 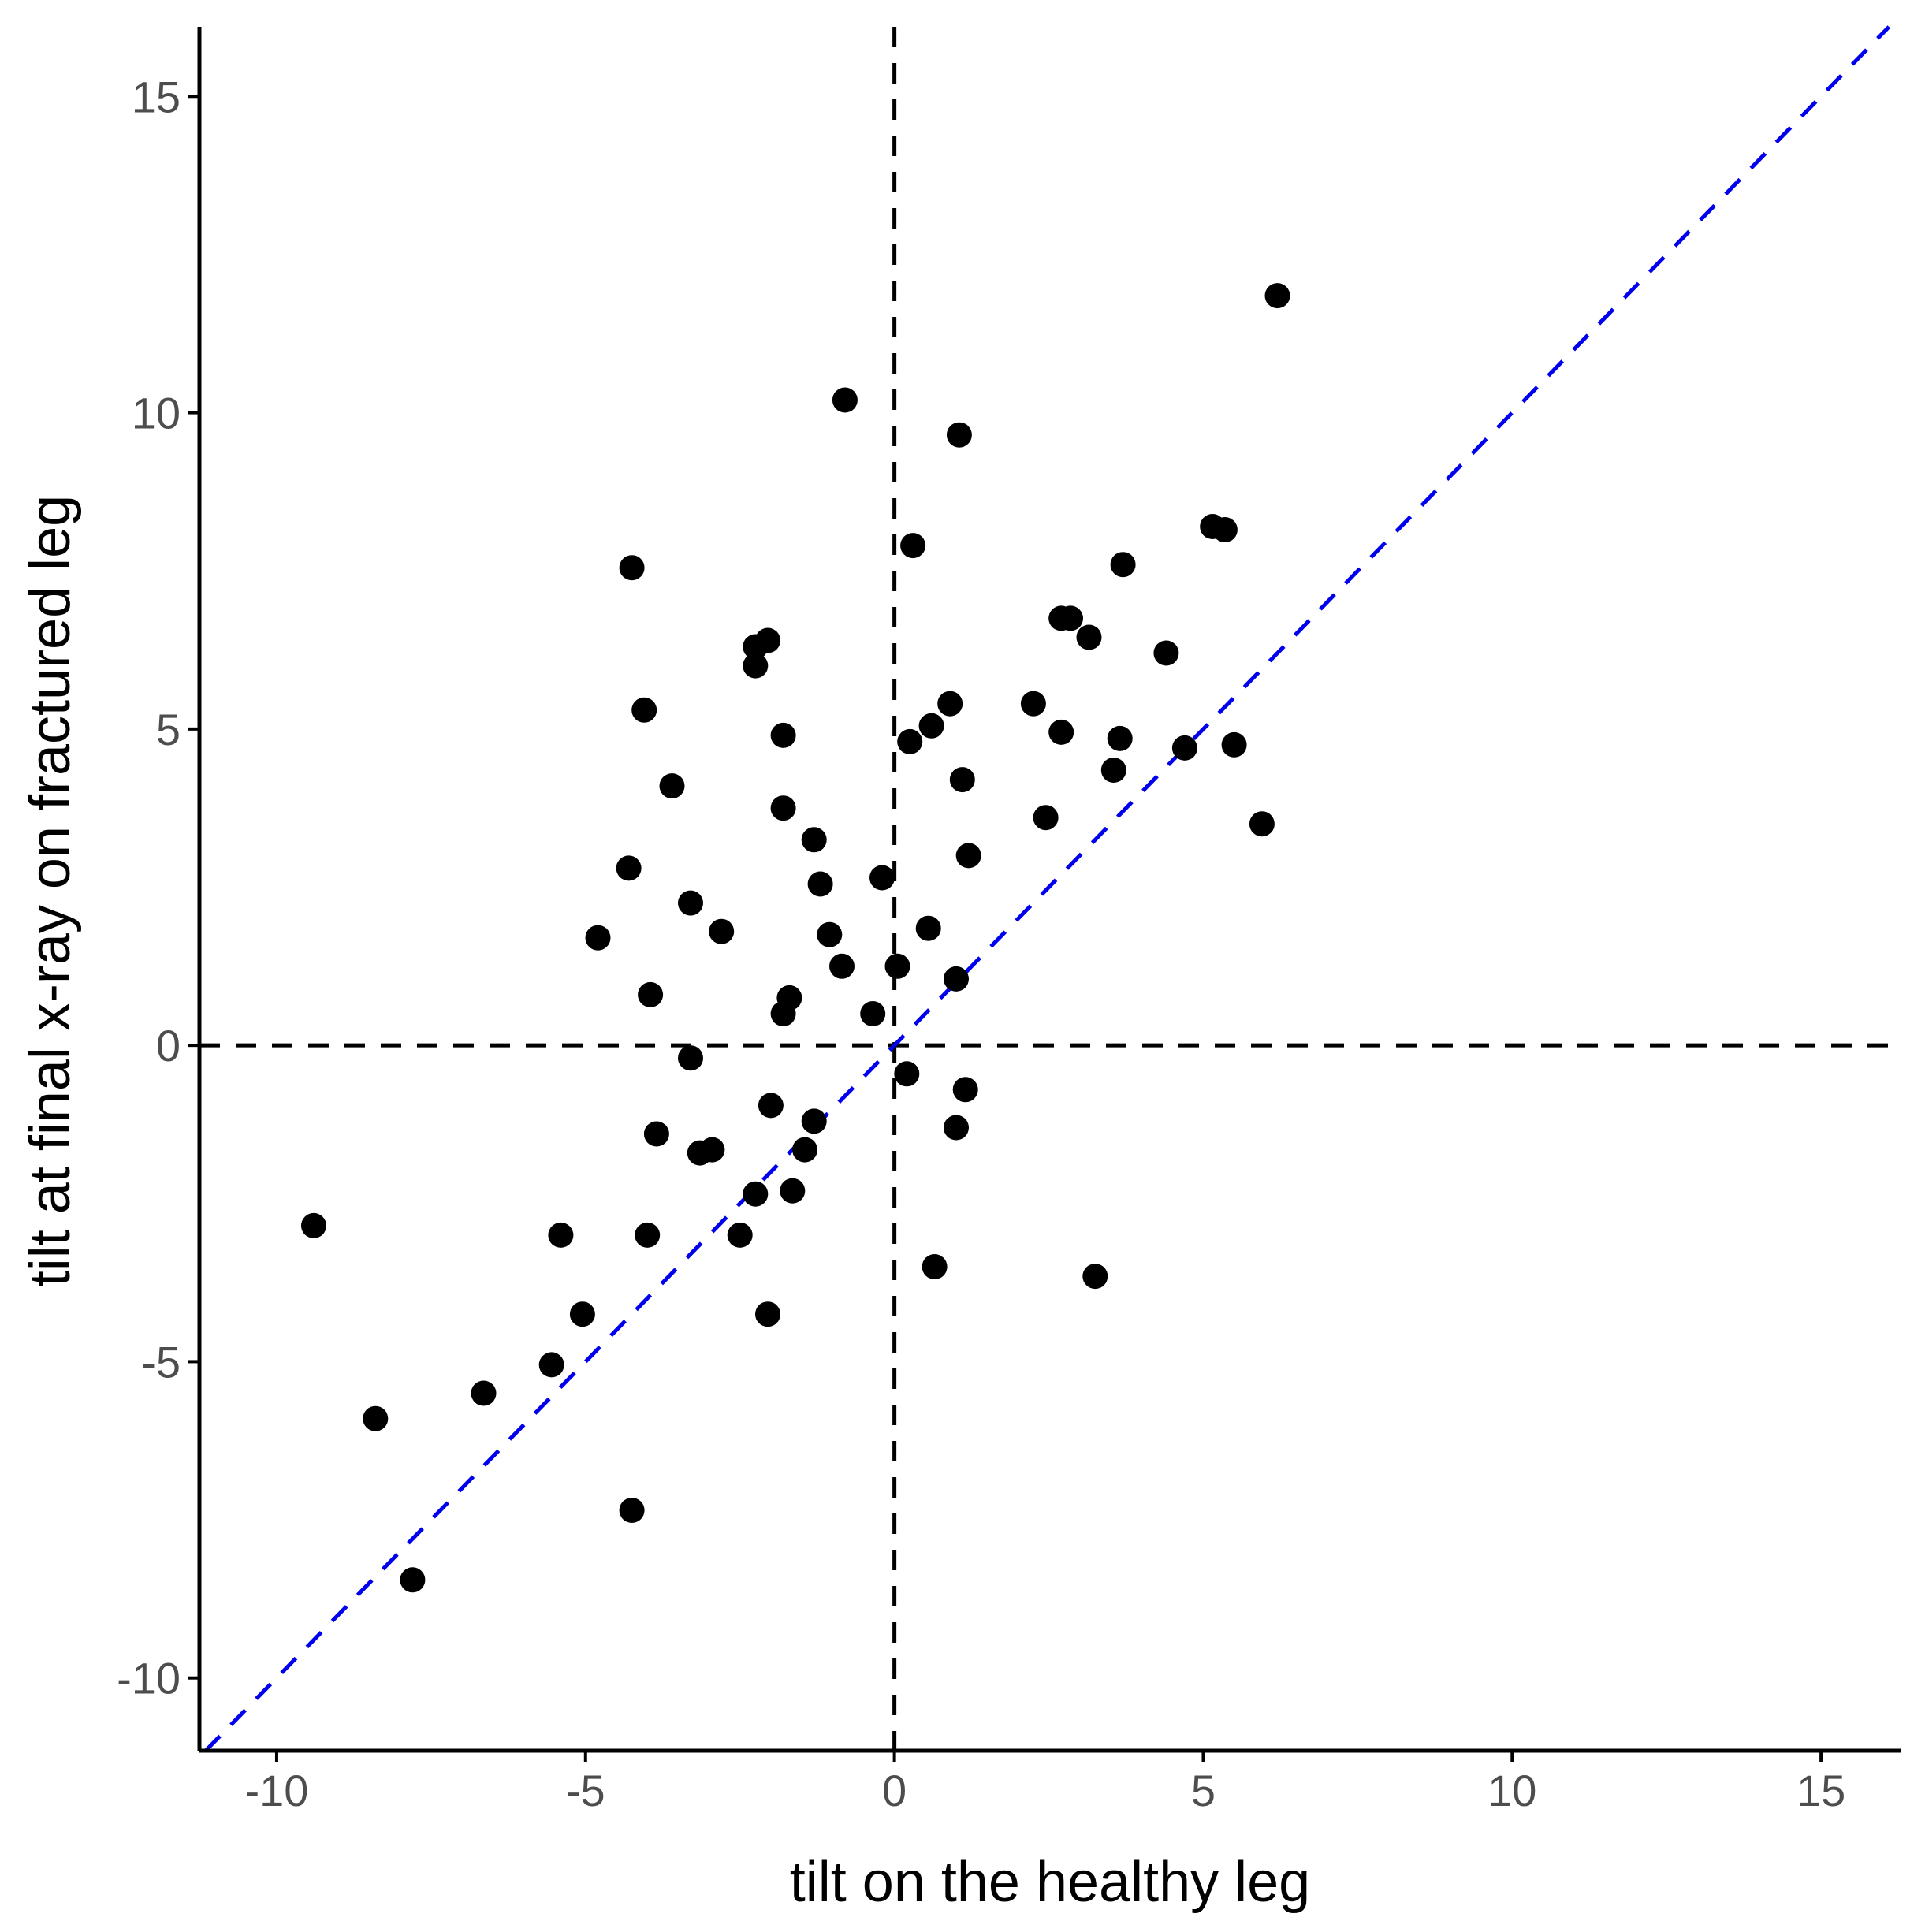 What do you see at coordinates (149, 1678) in the screenshot?
I see `y-tick-label: -10` at bounding box center [149, 1678].